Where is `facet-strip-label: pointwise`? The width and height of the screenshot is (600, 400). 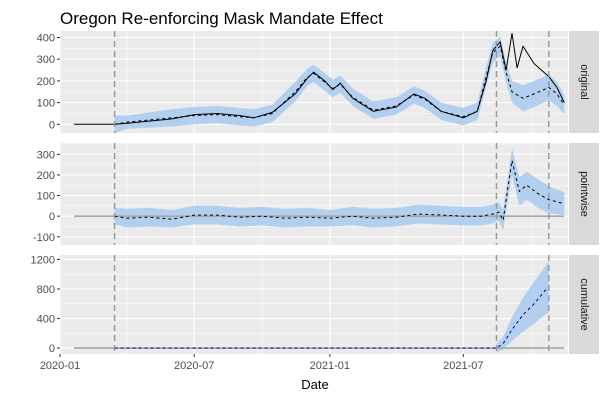
facet-strip-label: pointwise is located at coordinates (584, 194).